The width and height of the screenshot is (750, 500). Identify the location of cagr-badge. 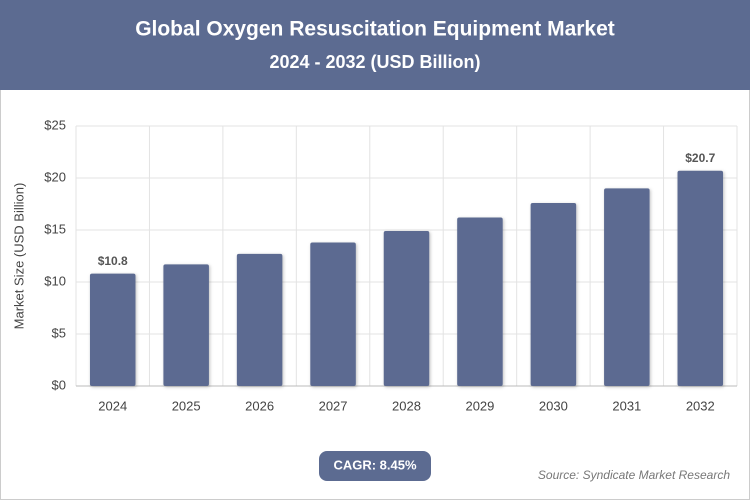
(375, 466).